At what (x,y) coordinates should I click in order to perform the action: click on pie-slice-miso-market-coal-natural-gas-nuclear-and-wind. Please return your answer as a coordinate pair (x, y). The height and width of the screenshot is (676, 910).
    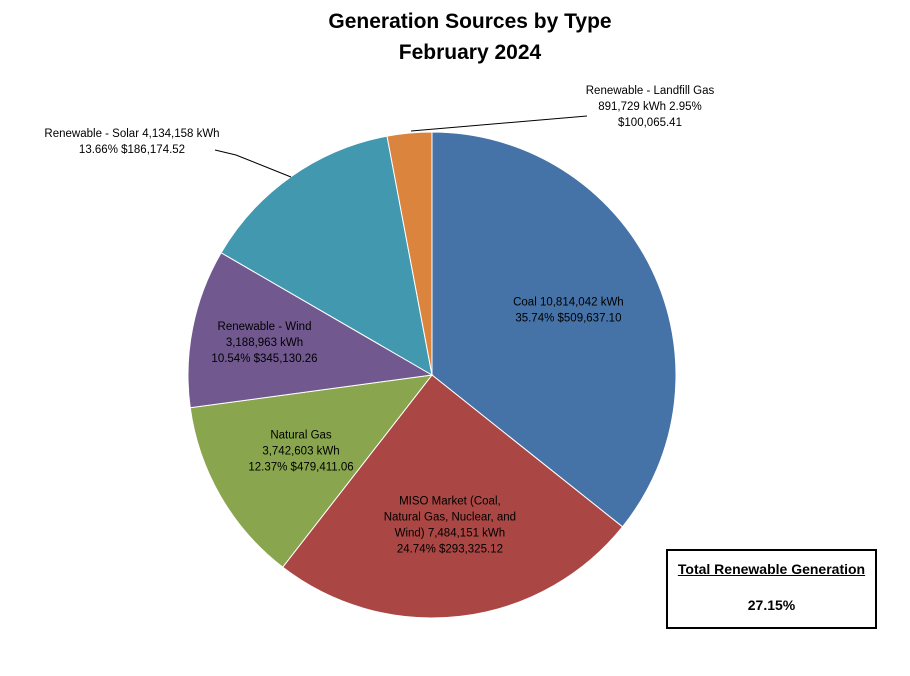
    Looking at the image, I should click on (452, 496).